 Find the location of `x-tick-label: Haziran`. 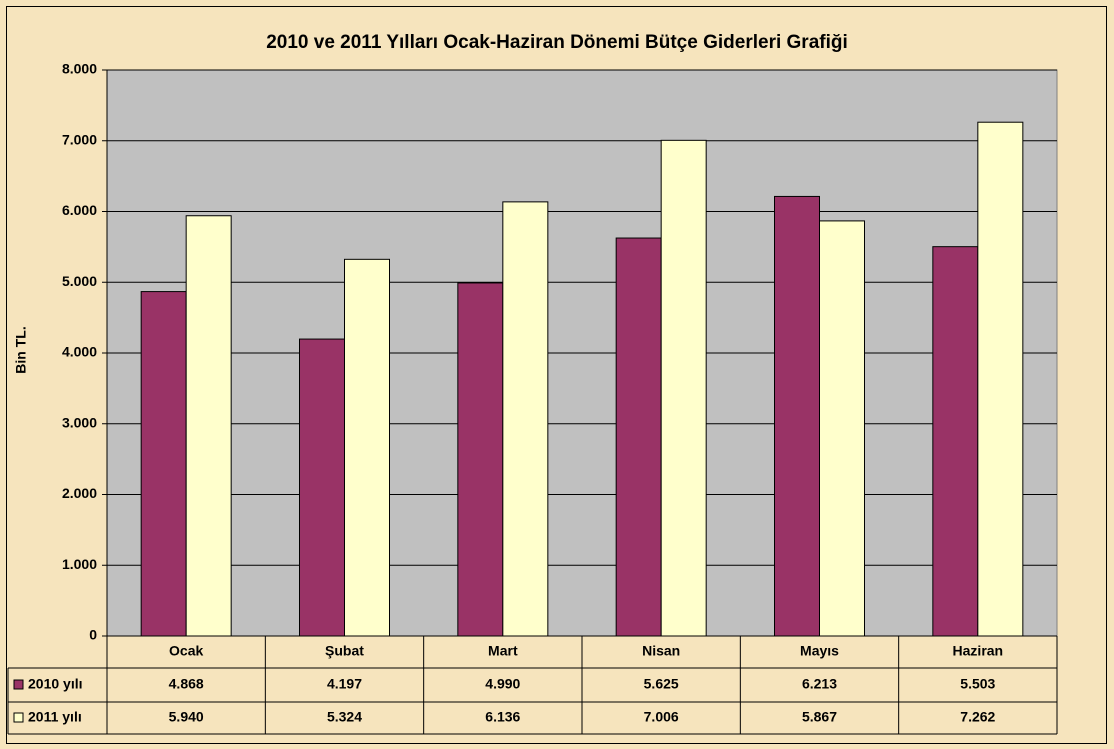

x-tick-label: Haziran is located at coordinates (978, 651).